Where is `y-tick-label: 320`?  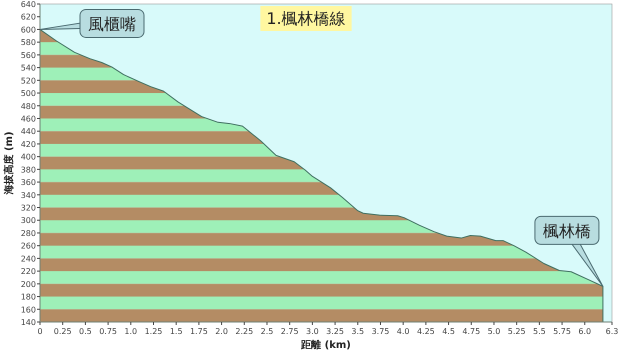 y-tick-label: 320 is located at coordinates (28, 208).